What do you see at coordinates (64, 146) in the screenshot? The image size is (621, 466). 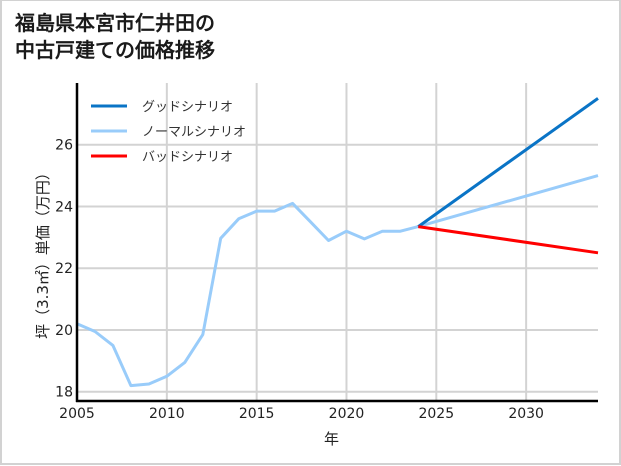 I see `y-tick-label: 26` at bounding box center [64, 146].